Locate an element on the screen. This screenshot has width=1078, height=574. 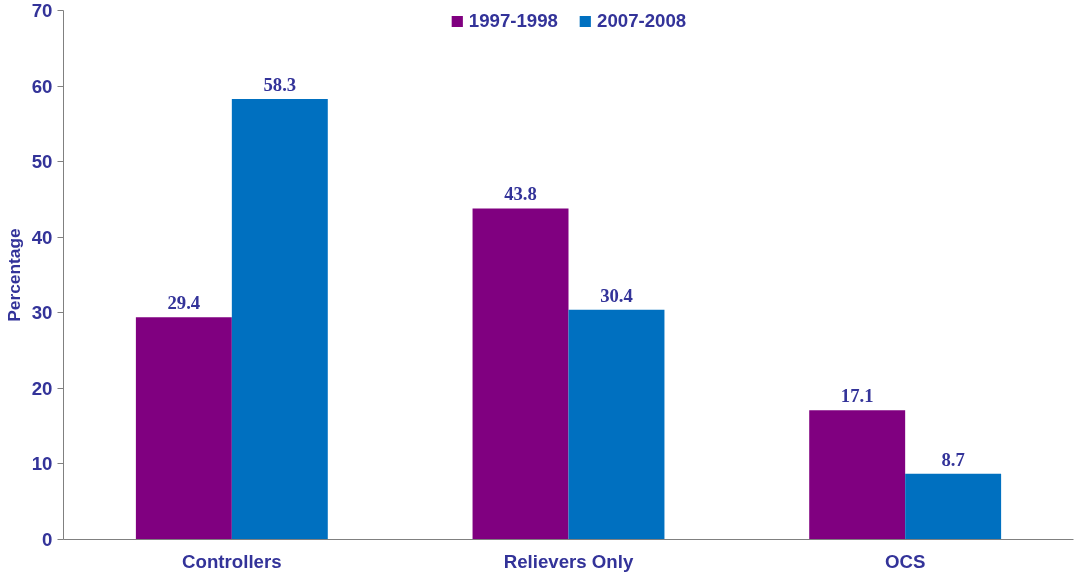
x-tick-label: Controllers is located at coordinates (232, 561).